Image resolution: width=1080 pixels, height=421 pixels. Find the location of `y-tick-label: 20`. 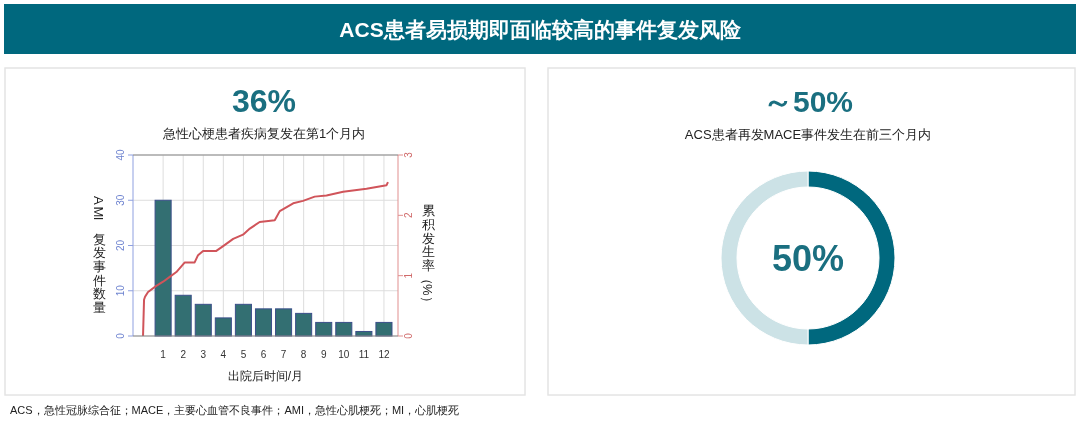

y-tick-label: 20 is located at coordinates (120, 245).